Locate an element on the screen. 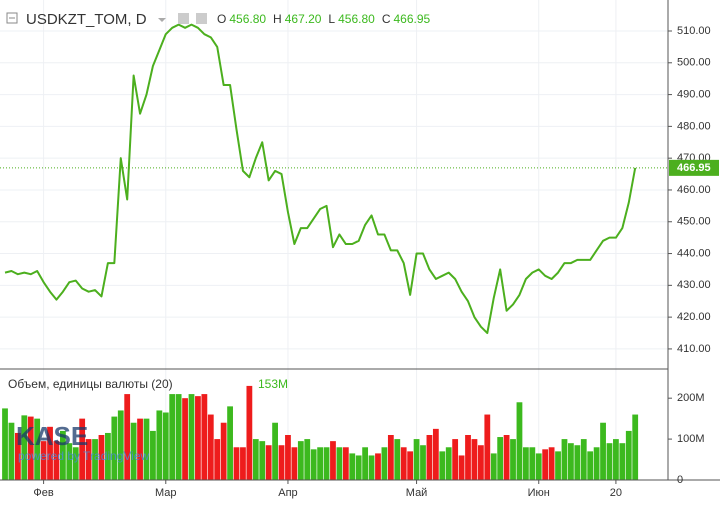 This screenshot has height=506, width=720. x-tick-label: Май is located at coordinates (417, 493).